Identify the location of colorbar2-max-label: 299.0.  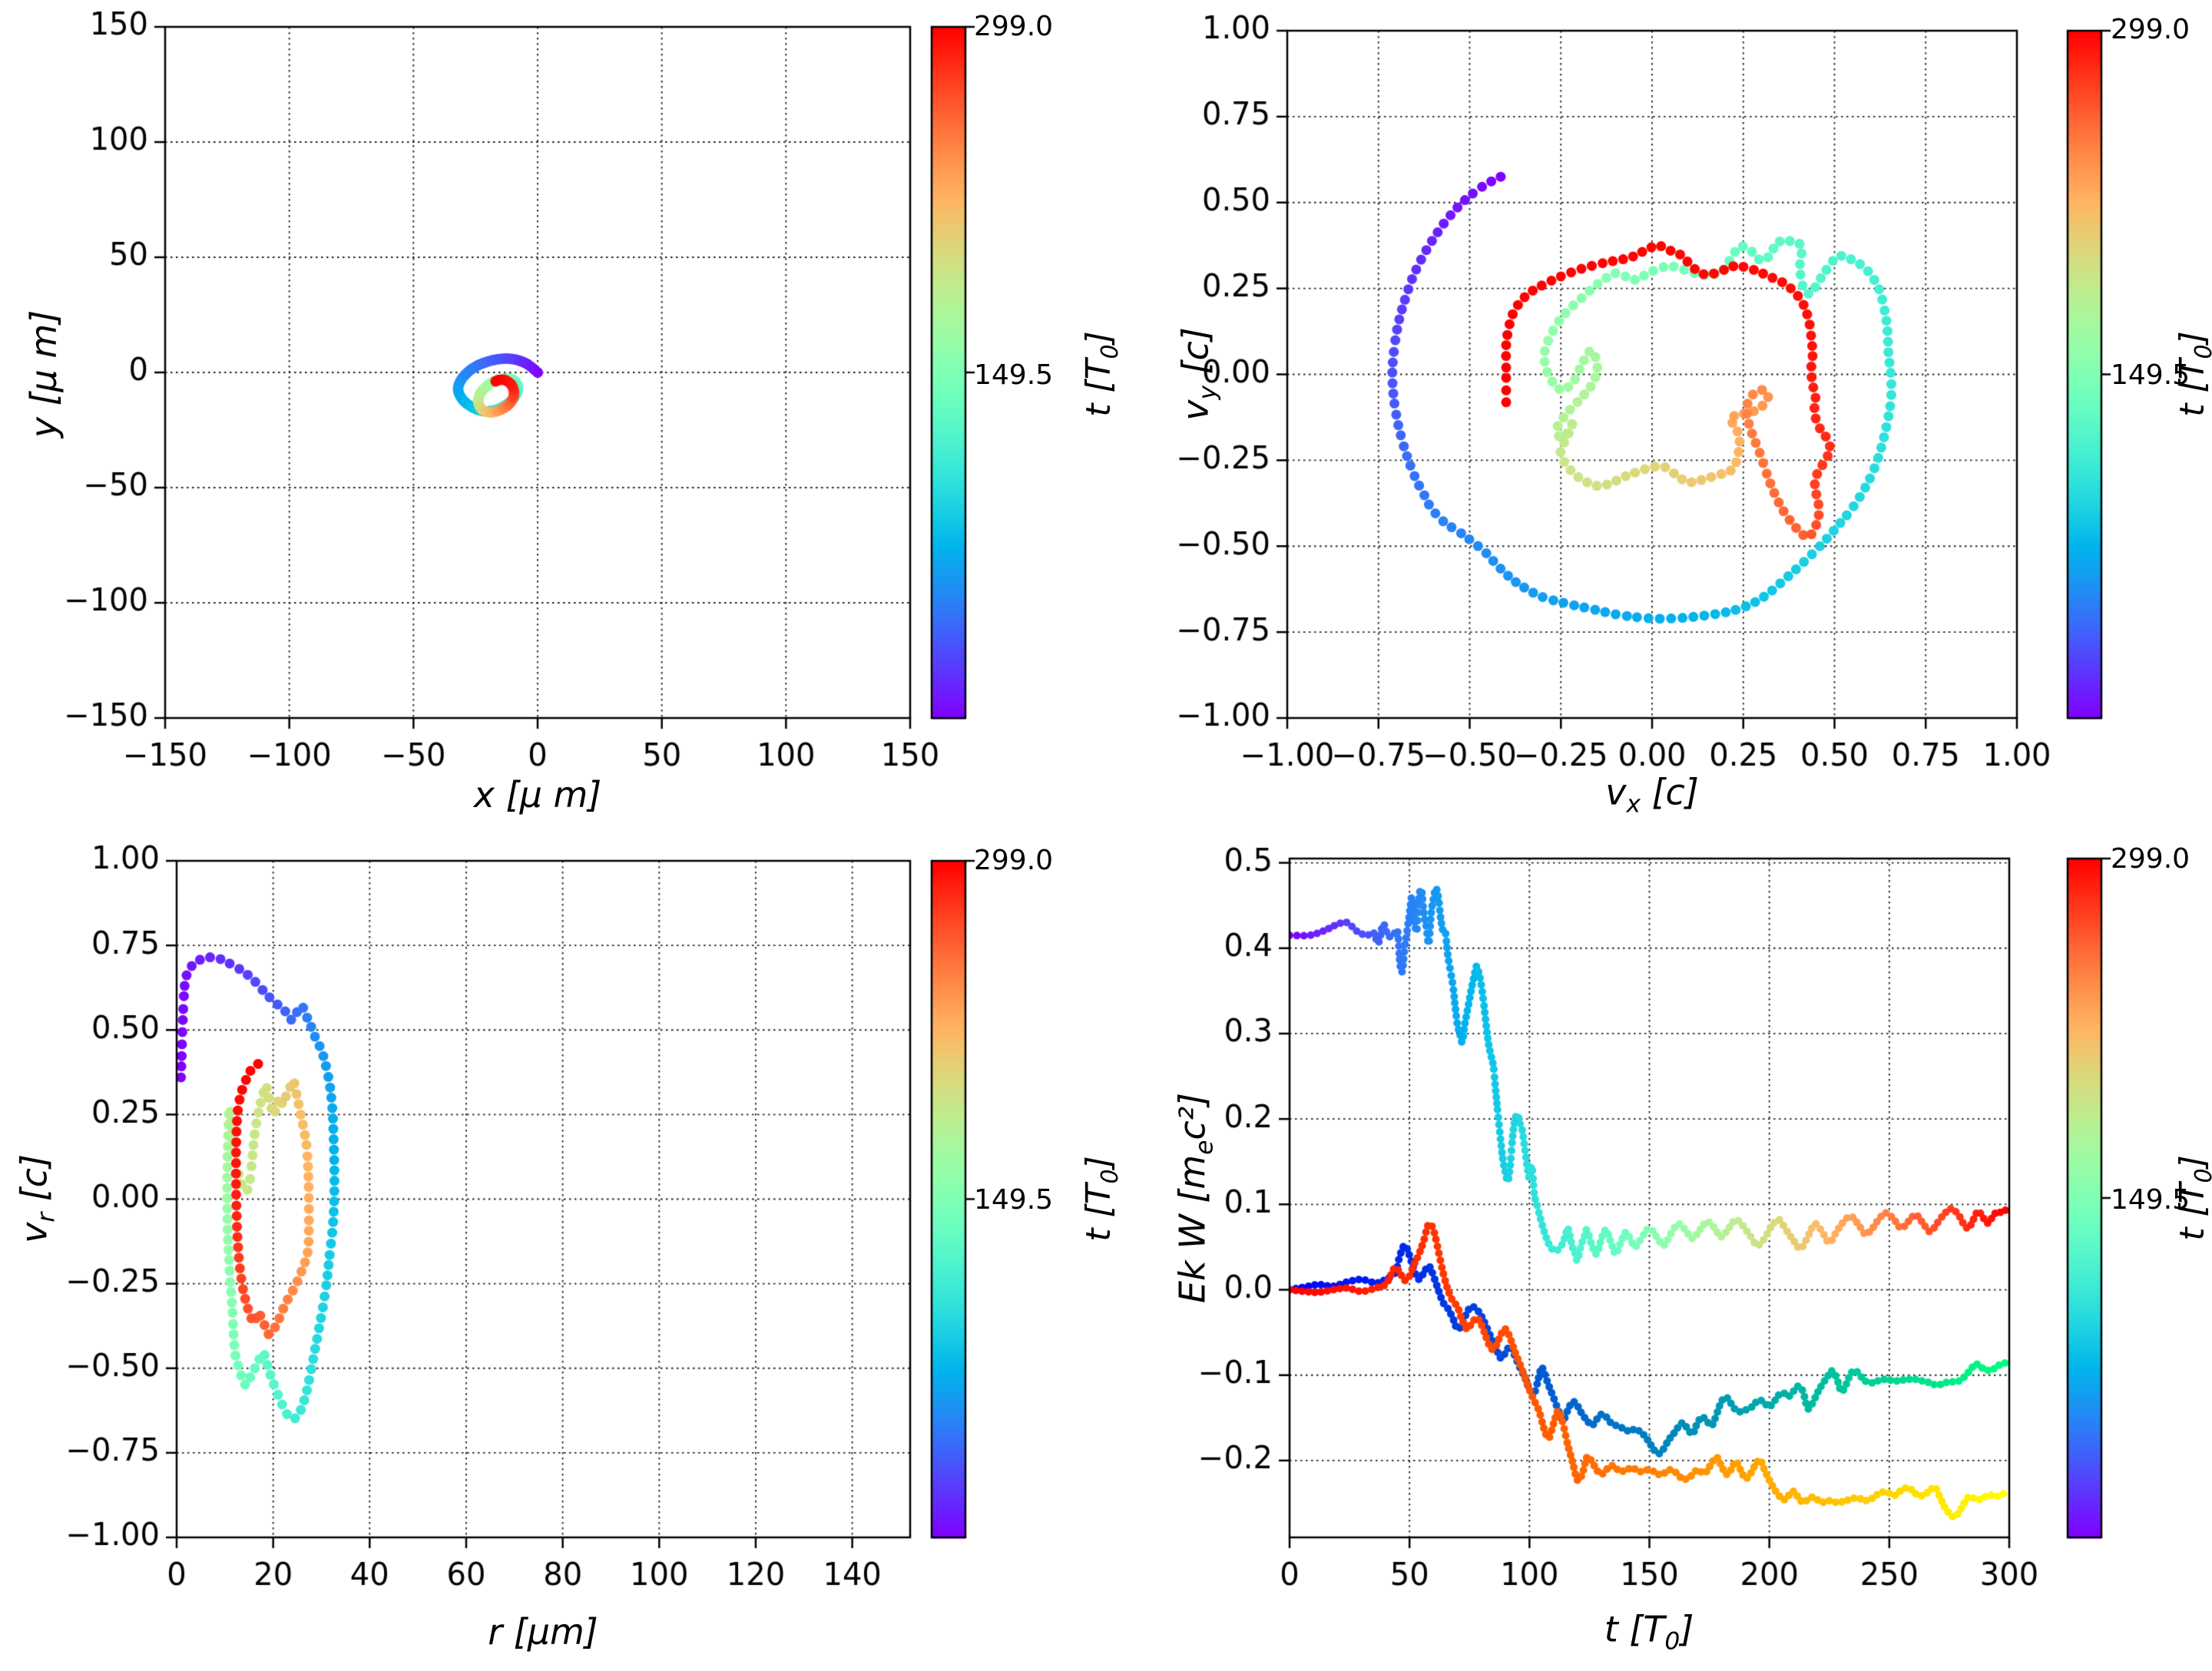
(2151, 29).